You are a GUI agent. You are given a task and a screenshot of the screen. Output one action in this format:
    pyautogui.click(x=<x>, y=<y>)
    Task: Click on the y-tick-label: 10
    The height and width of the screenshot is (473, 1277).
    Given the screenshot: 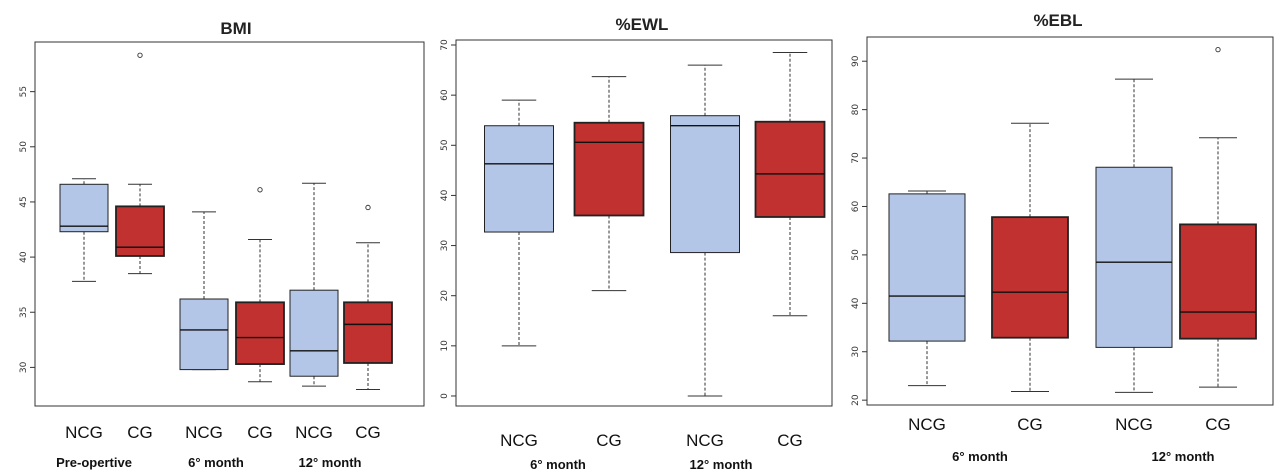 What is the action you would take?
    pyautogui.click(x=445, y=346)
    